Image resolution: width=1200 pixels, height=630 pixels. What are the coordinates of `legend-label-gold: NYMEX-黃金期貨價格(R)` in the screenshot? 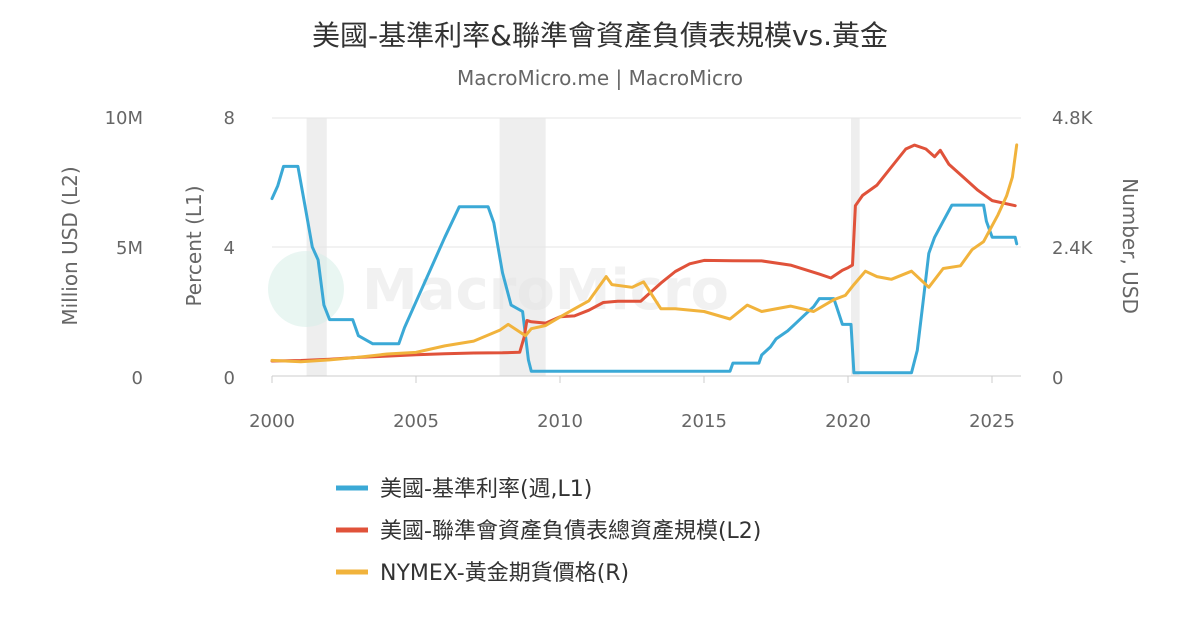 It's located at (504, 573).